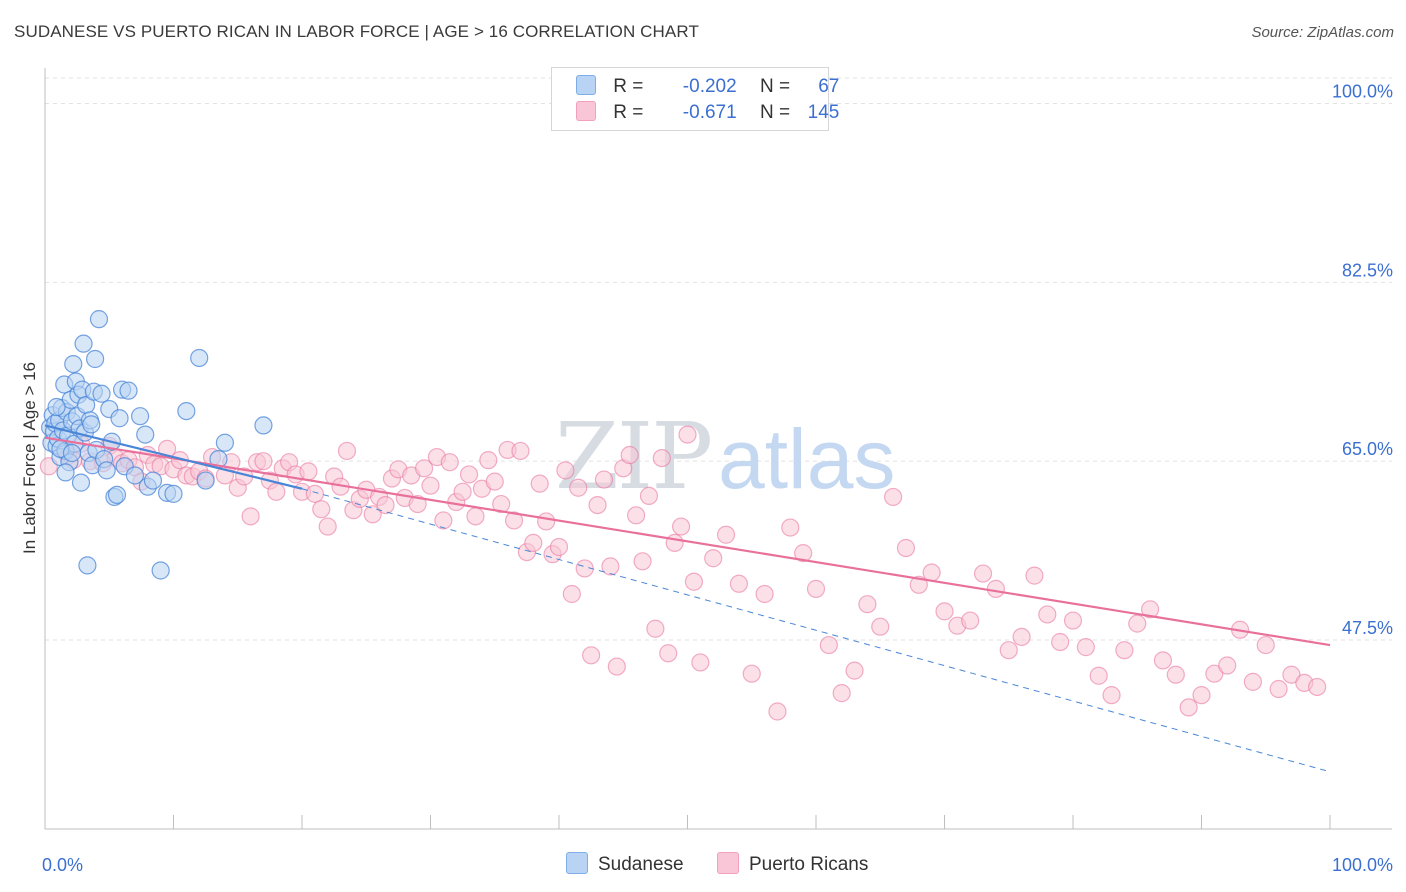 The height and width of the screenshot is (892, 1406). Describe the element at coordinates (173, 457) in the screenshot. I see `trend-line-sudanese` at that location.